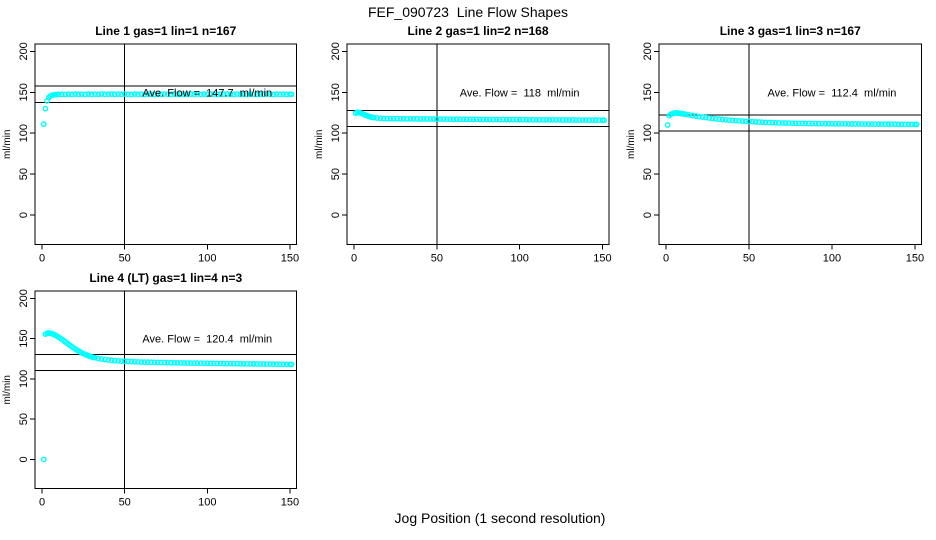  I want to click on x-tick-label: 0, so click(42, 259).